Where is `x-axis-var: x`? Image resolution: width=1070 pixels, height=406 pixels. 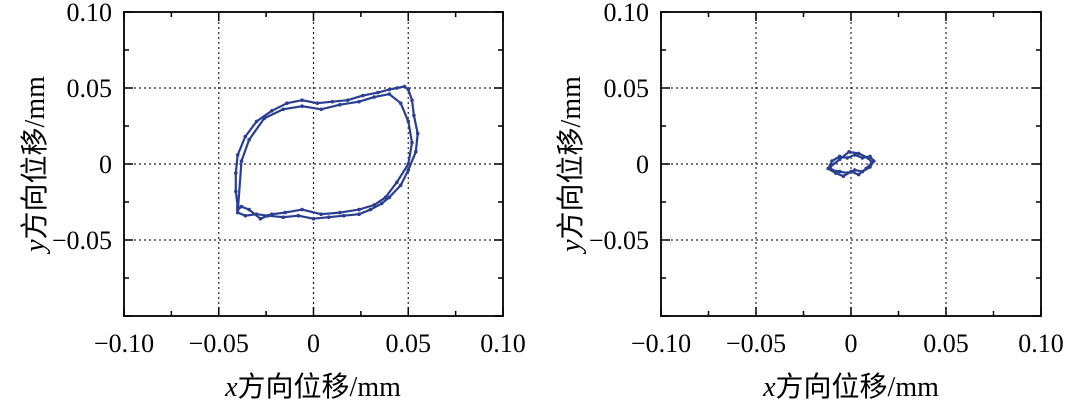
x-axis-var: x is located at coordinates (231, 387).